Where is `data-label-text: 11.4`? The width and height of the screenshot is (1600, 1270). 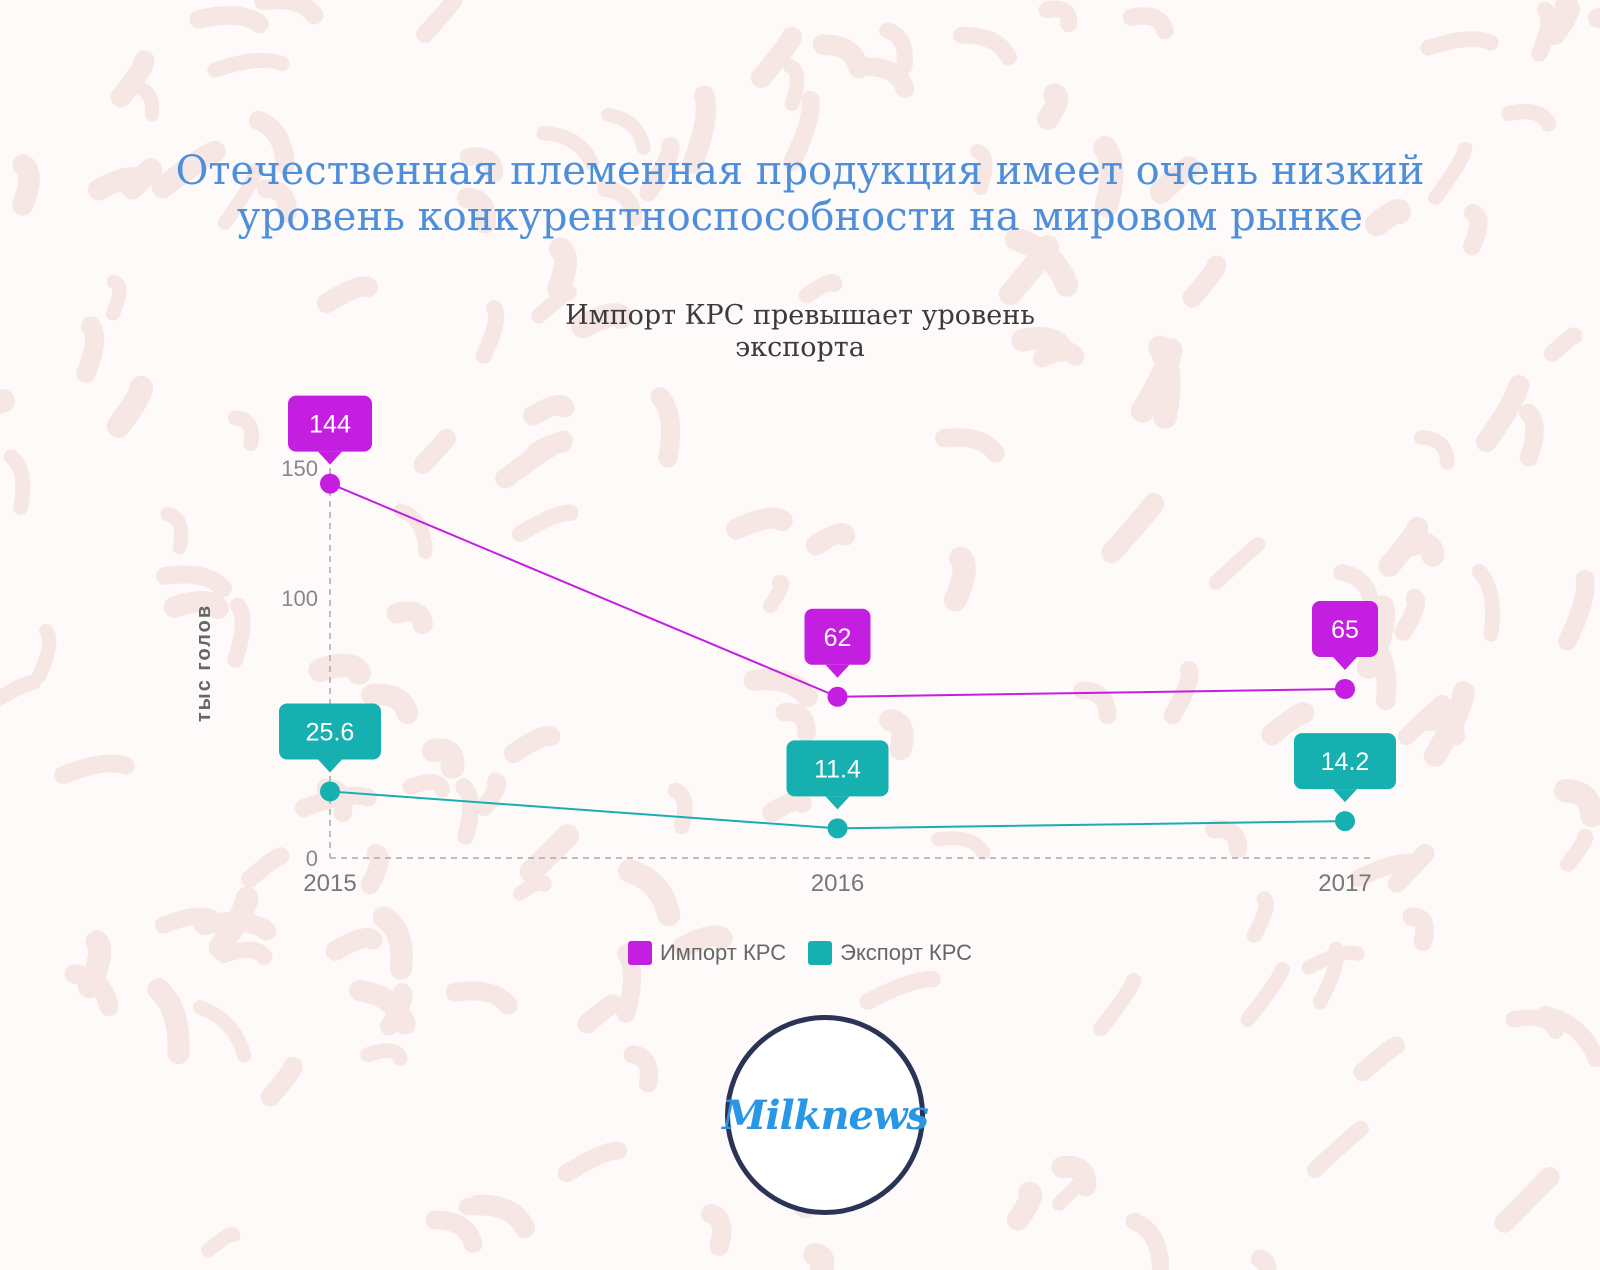 data-label-text: 11.4 is located at coordinates (837, 769).